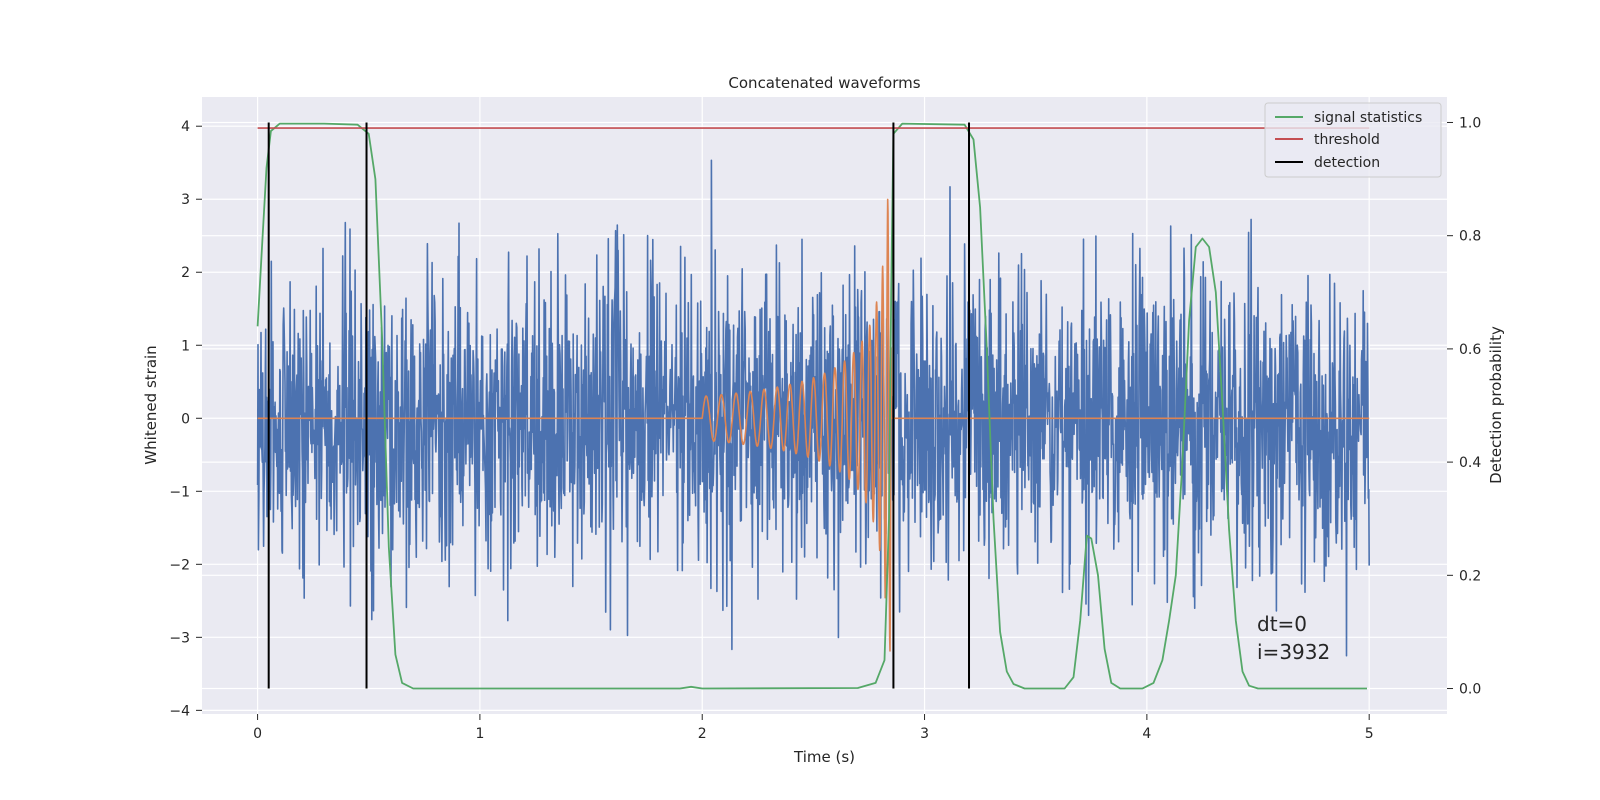 This screenshot has height=800, width=1600. I want to click on x-tick-label: 3, so click(924, 734).